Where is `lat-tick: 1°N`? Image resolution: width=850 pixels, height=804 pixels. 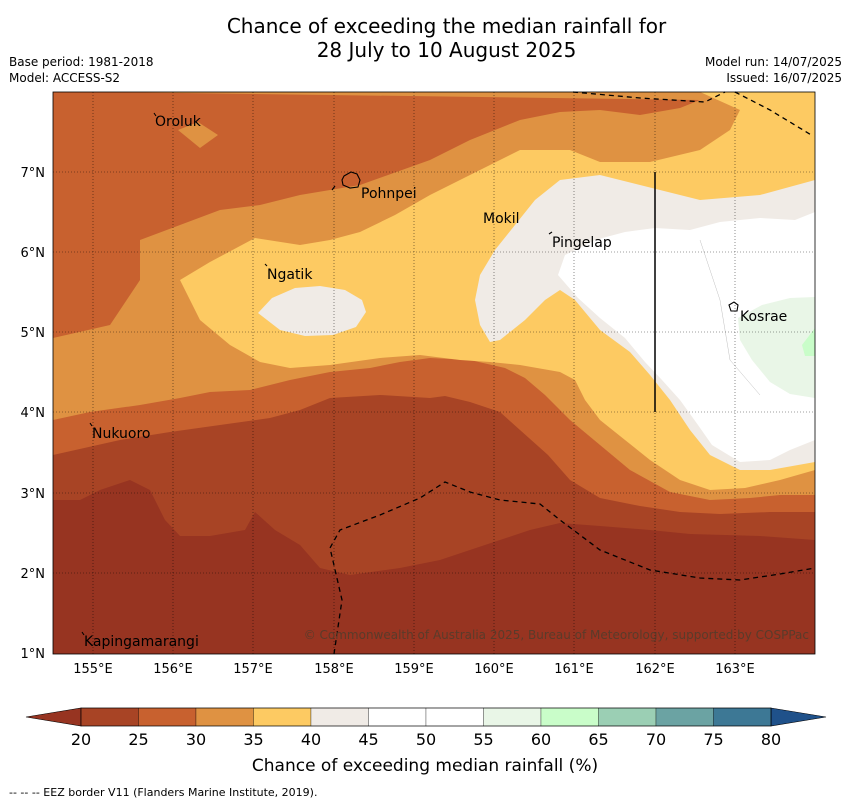 lat-tick: 1°N is located at coordinates (33, 654).